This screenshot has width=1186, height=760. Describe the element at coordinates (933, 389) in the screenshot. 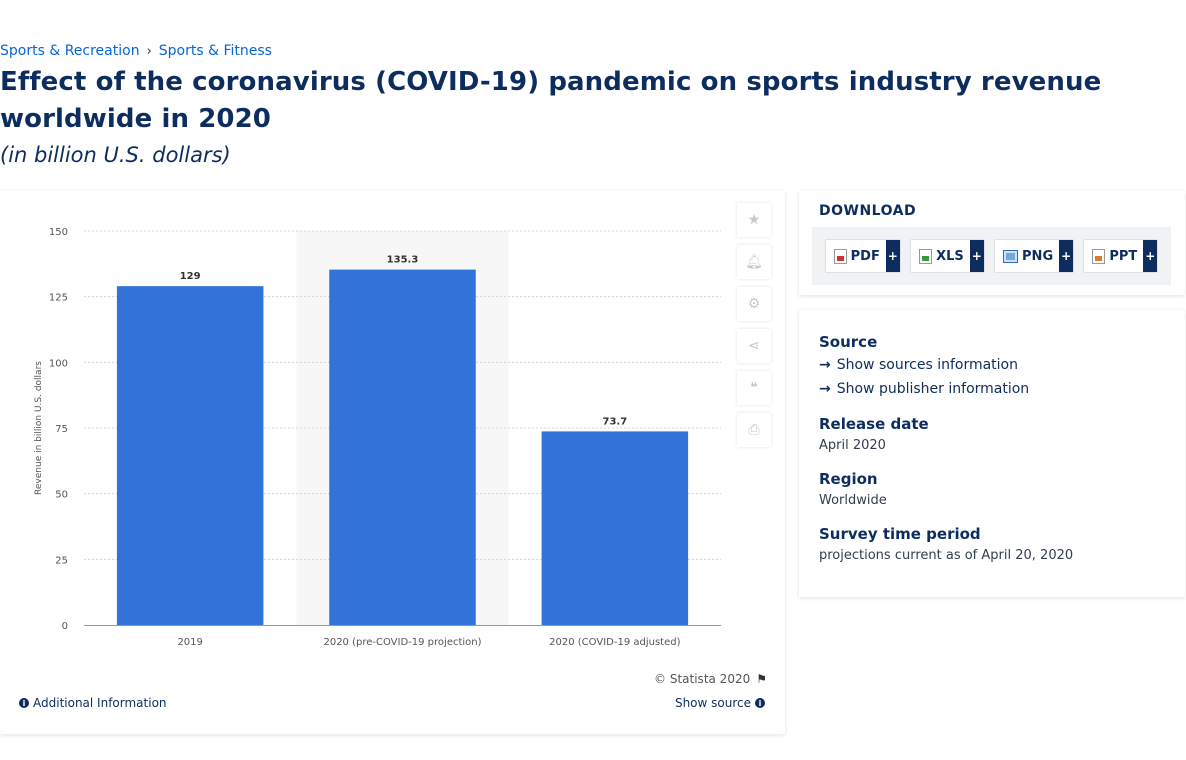

I see `show-publisher-label: Show publisher information` at that location.